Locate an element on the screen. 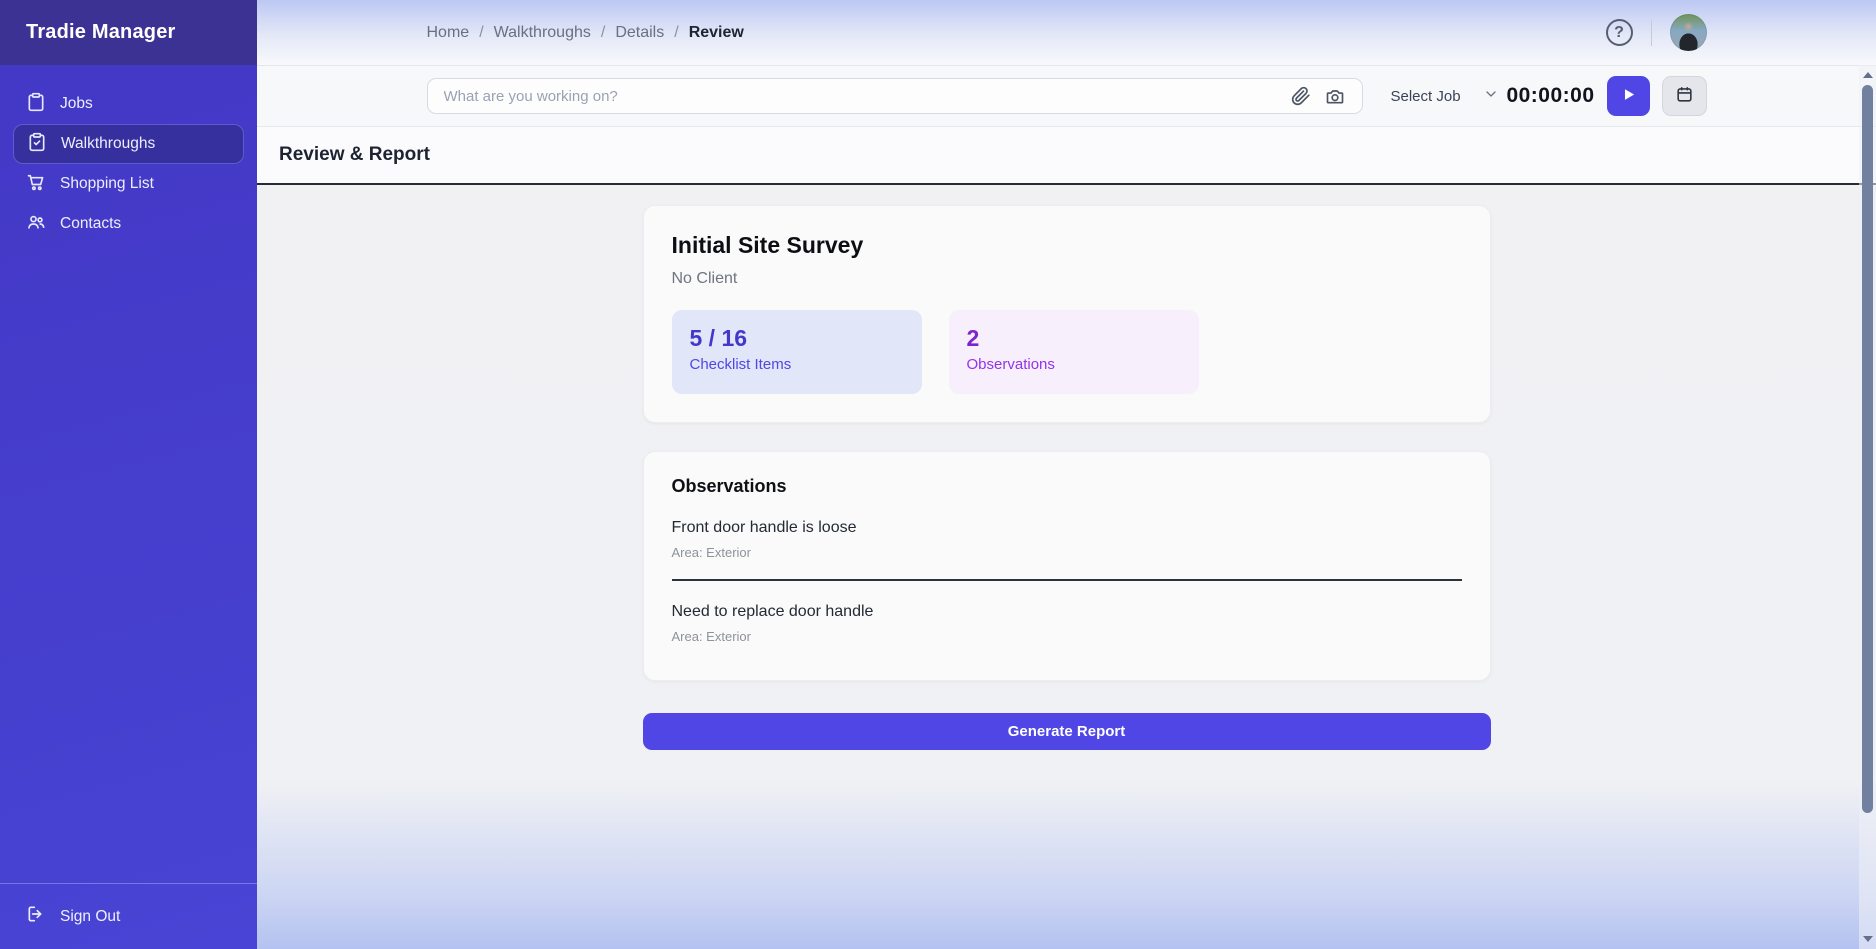 The width and height of the screenshot is (1876, 949). observation-text: Need to replace door handle is located at coordinates (772, 611).